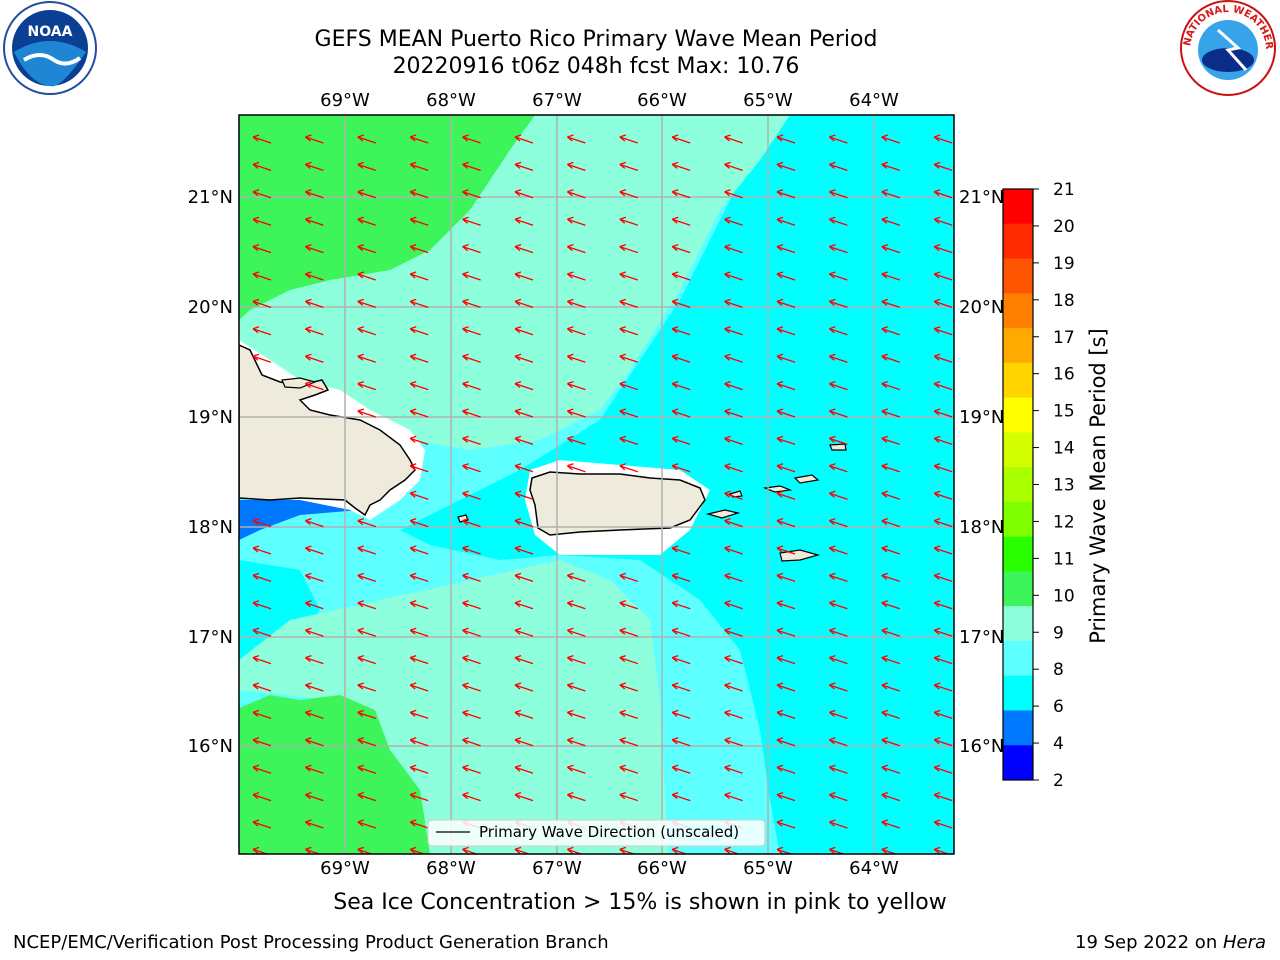 The height and width of the screenshot is (960, 1280). Describe the element at coordinates (1058, 633) in the screenshot. I see `colorbar-tick-label: 9` at that location.